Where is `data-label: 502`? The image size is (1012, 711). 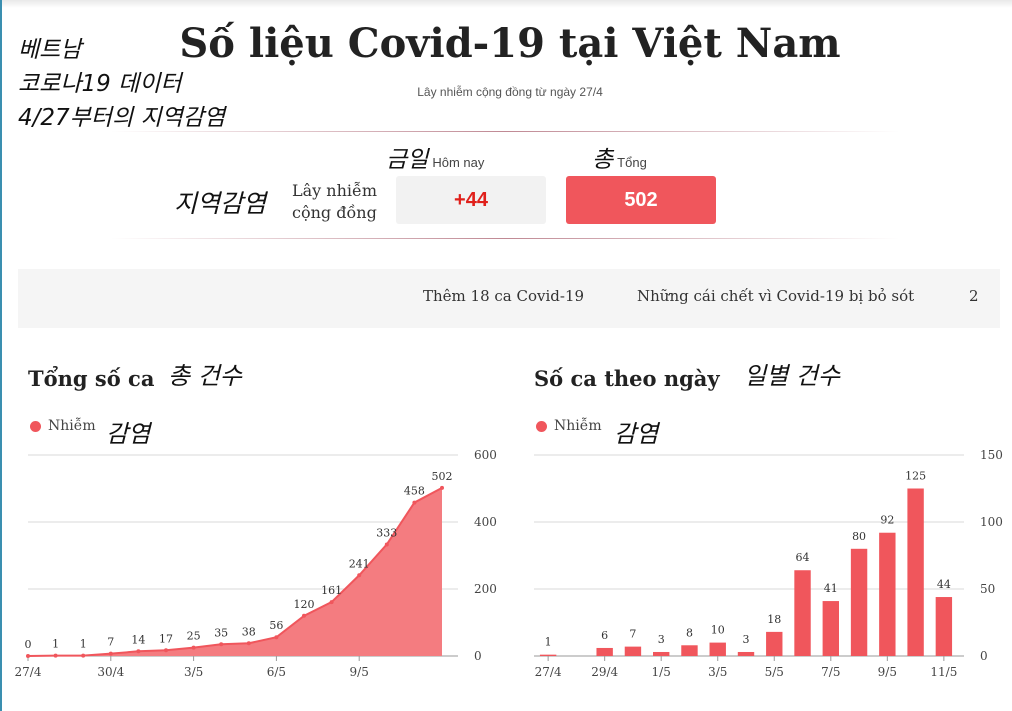
data-label: 502 is located at coordinates (442, 476).